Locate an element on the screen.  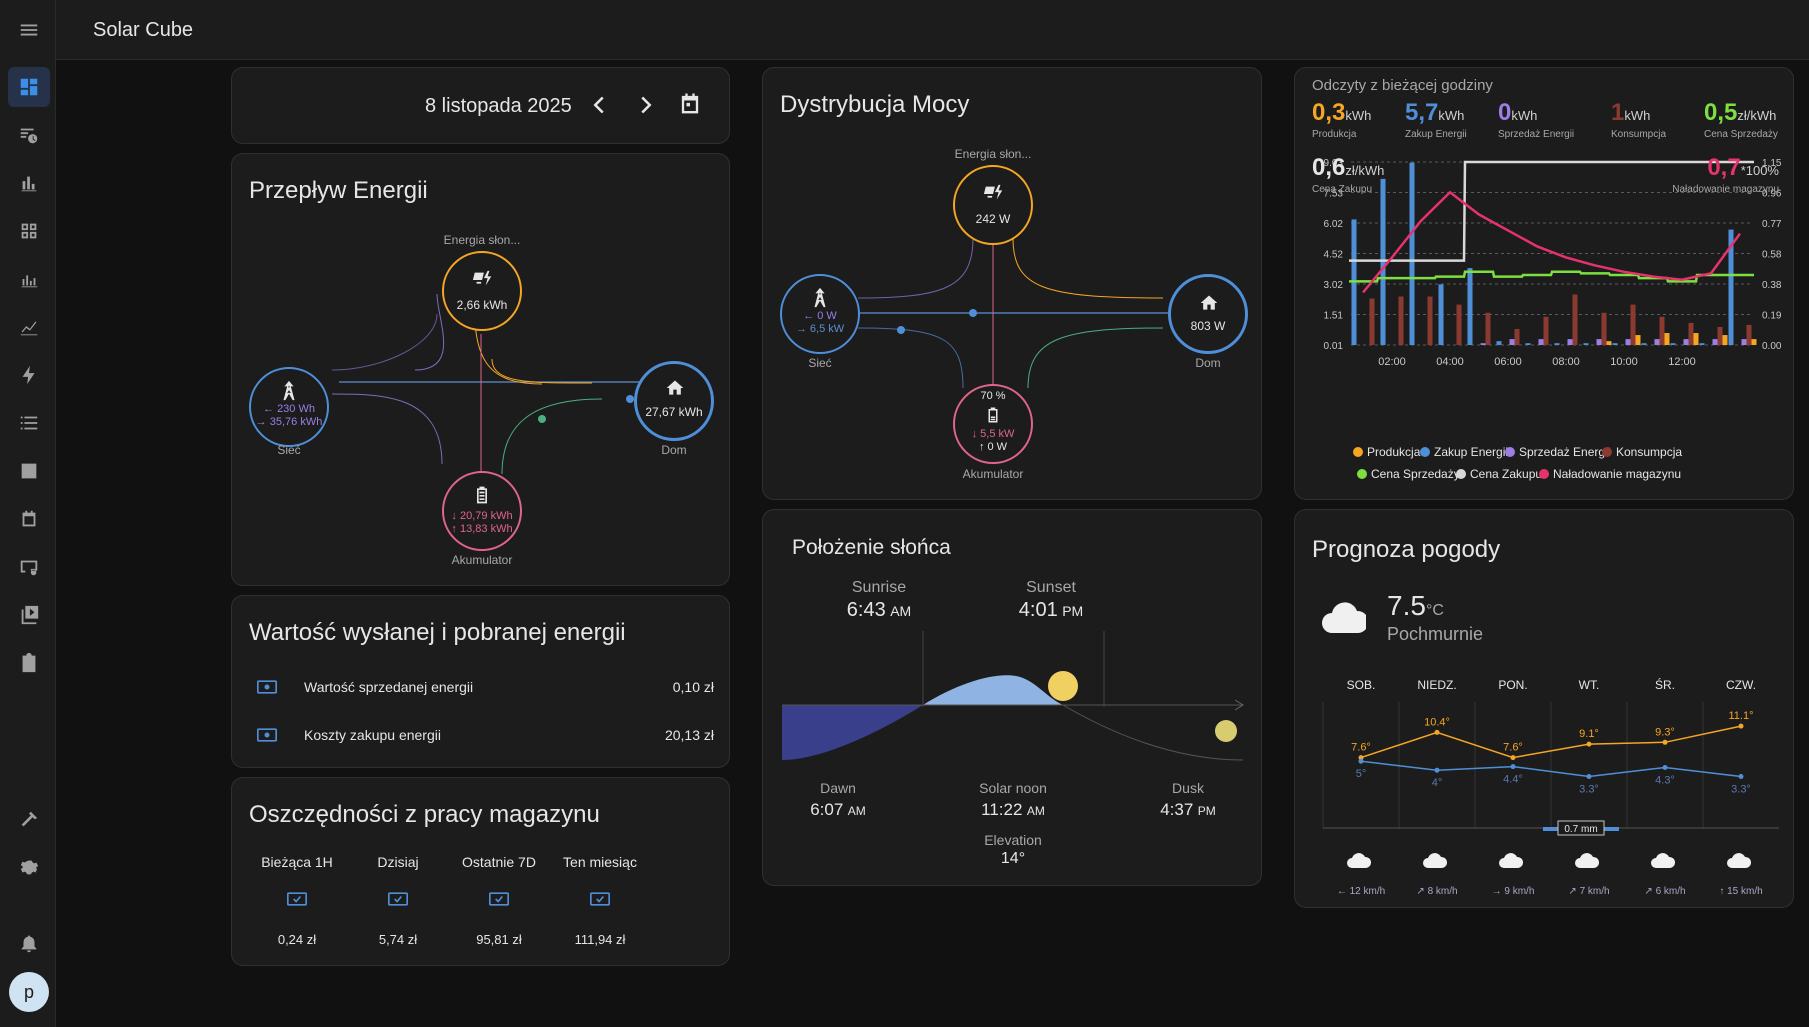
x-tick-label: 06:00 is located at coordinates (1508, 362).